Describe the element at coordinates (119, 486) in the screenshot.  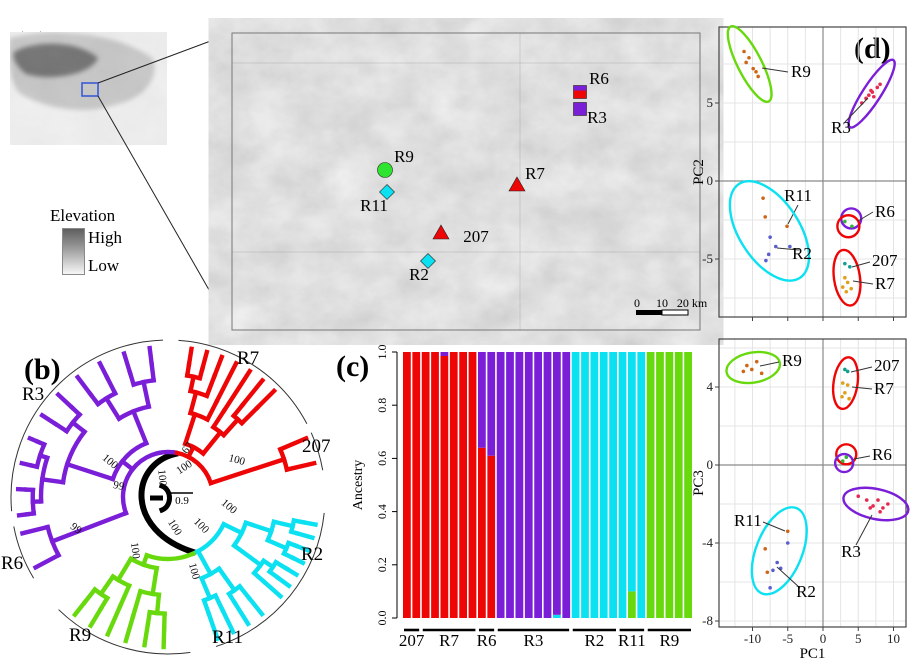
I see `bootstrap-value: 99` at that location.